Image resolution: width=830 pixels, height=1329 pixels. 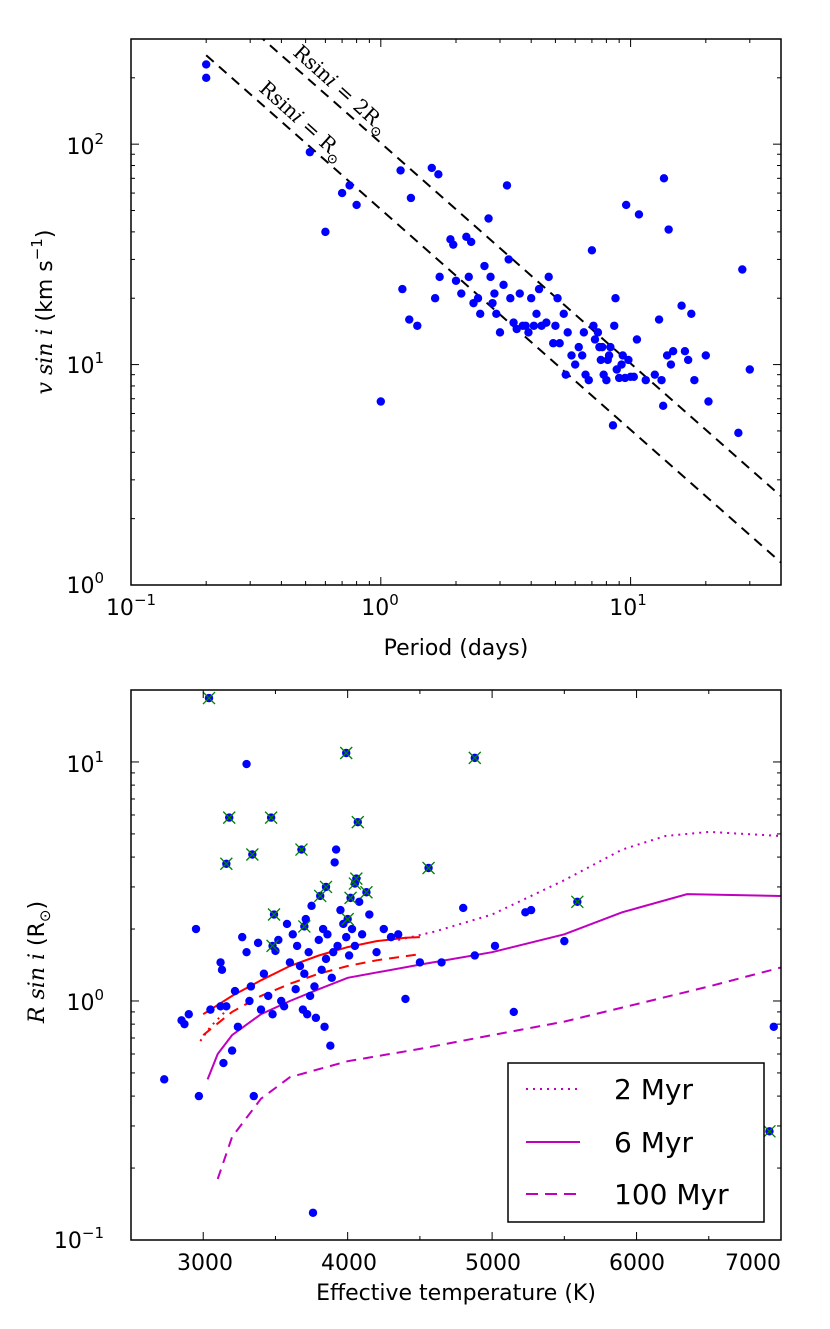 I want to click on curve-red-dashed, so click(x=311, y=994).